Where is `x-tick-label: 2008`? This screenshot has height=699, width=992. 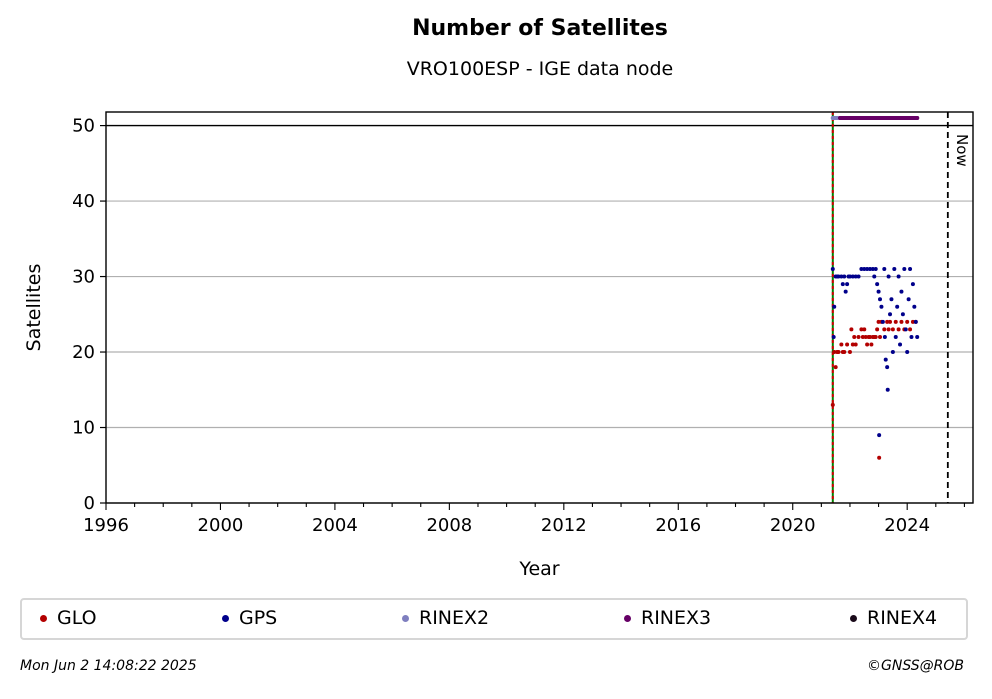
x-tick-label: 2008 is located at coordinates (449, 525).